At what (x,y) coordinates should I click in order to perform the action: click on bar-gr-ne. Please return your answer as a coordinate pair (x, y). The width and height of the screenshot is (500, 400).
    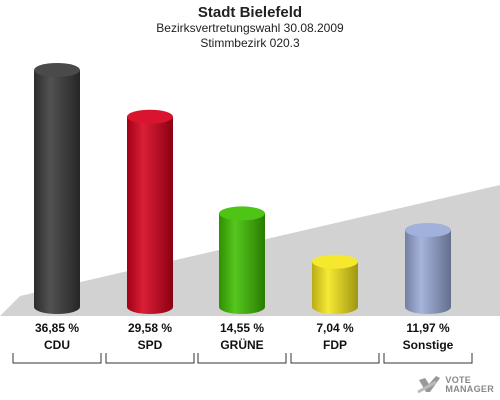
    Looking at the image, I should click on (242, 260).